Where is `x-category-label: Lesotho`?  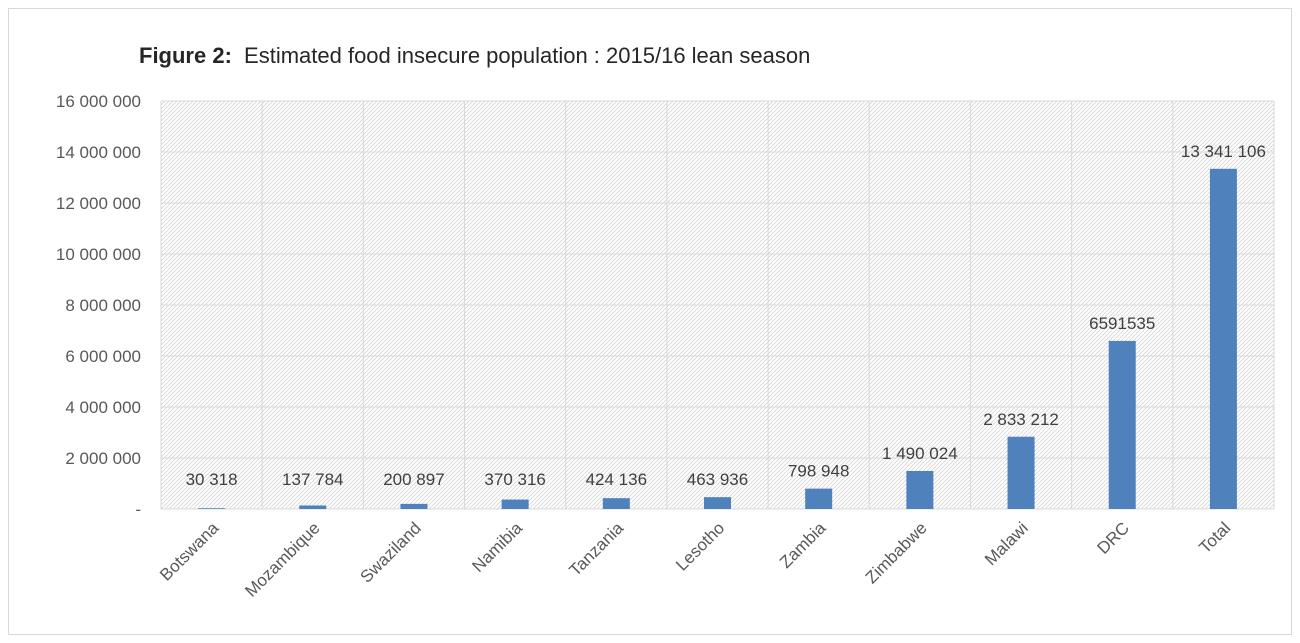
x-category-label: Lesotho is located at coordinates (700, 546).